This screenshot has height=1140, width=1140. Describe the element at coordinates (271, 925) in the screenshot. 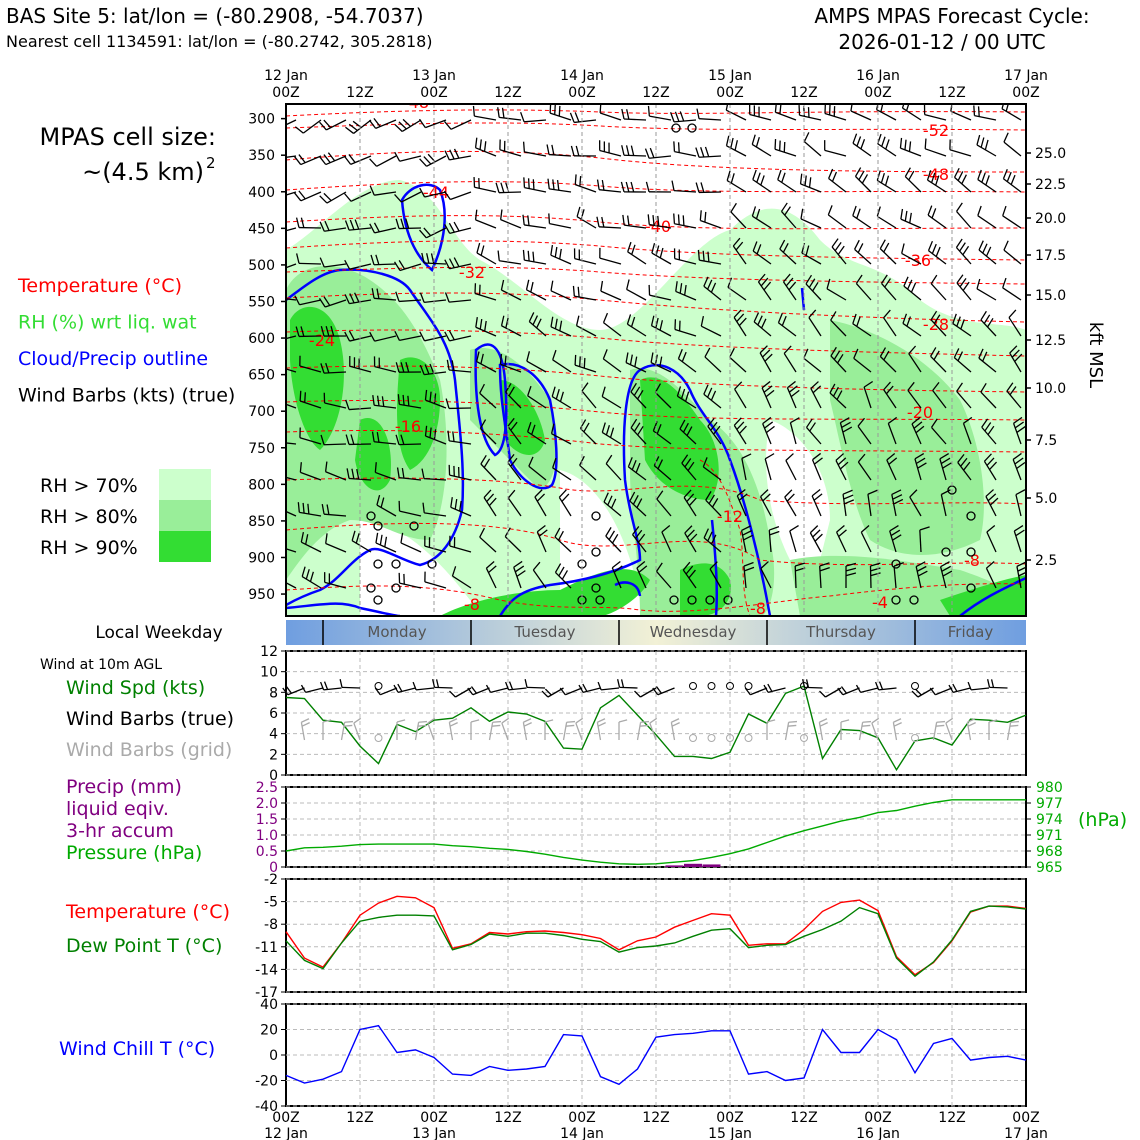

I see `panel-tick-label: -8` at that location.